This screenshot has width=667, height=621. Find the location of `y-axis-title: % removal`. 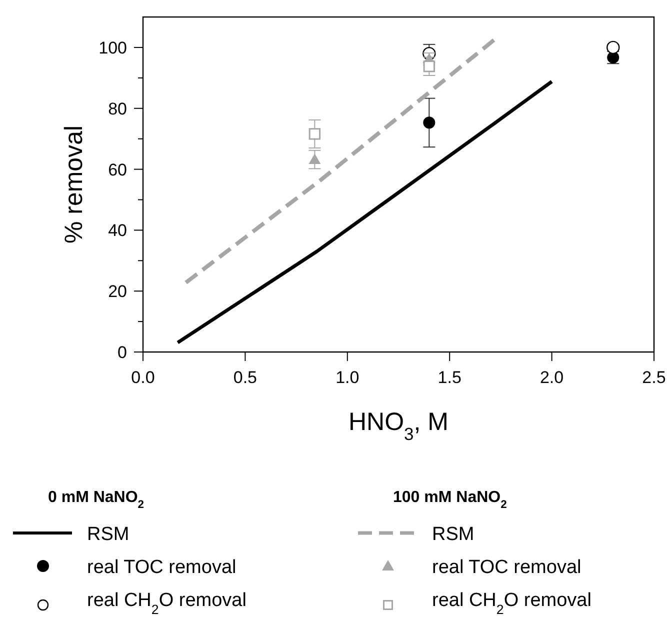

y-axis-title: % removal is located at coordinates (74, 184).